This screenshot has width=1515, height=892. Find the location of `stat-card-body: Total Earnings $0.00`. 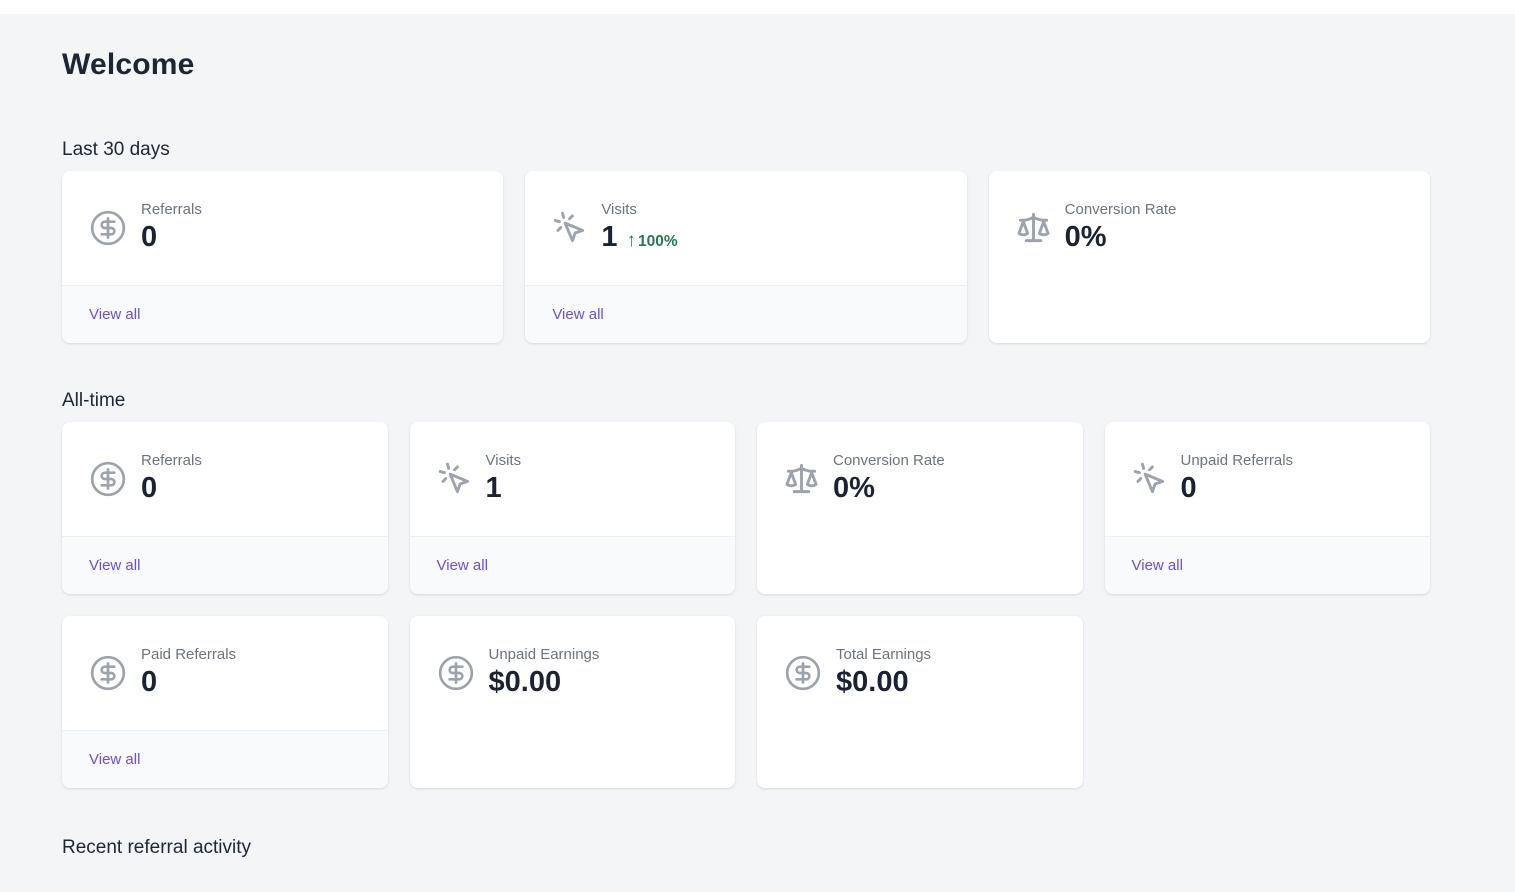

stat-card-body: Total Earnings $0.00 is located at coordinates (920, 657).